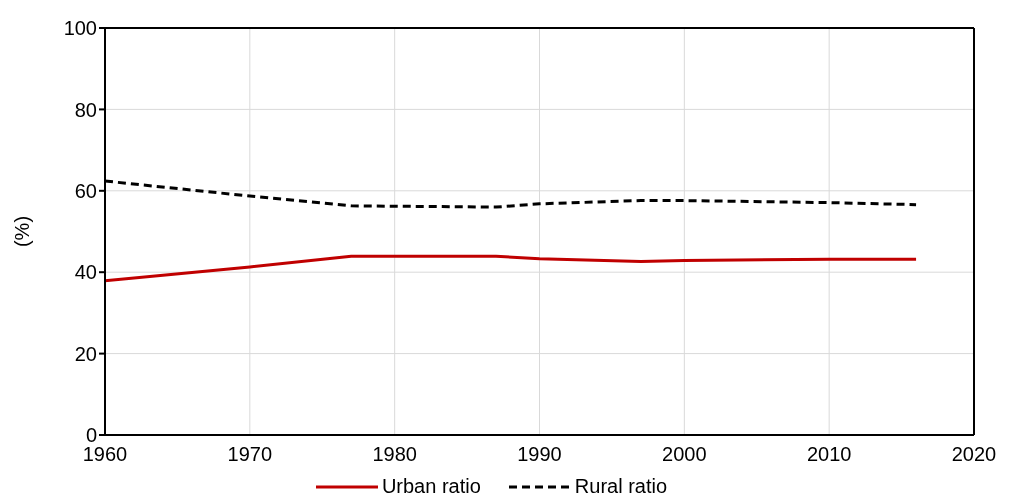 The image size is (1011, 504). I want to click on y-tick-label: 60, so click(85, 190).